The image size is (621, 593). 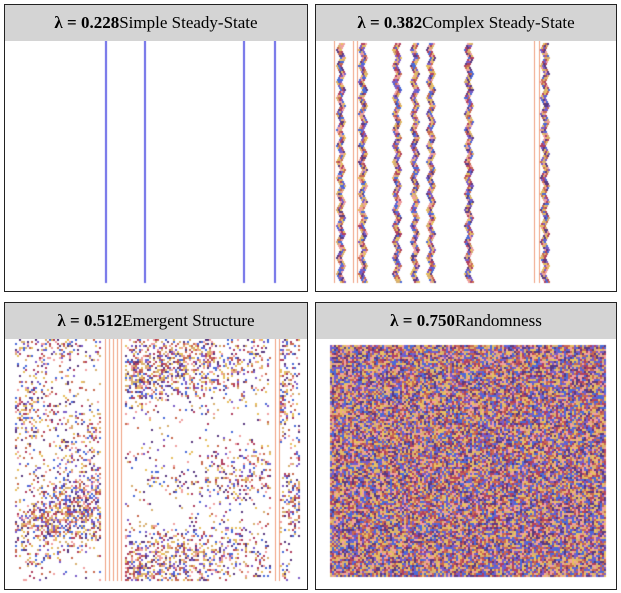 What do you see at coordinates (498, 22) in the screenshot?
I see `panel-title: Complex Steady-State` at bounding box center [498, 22].